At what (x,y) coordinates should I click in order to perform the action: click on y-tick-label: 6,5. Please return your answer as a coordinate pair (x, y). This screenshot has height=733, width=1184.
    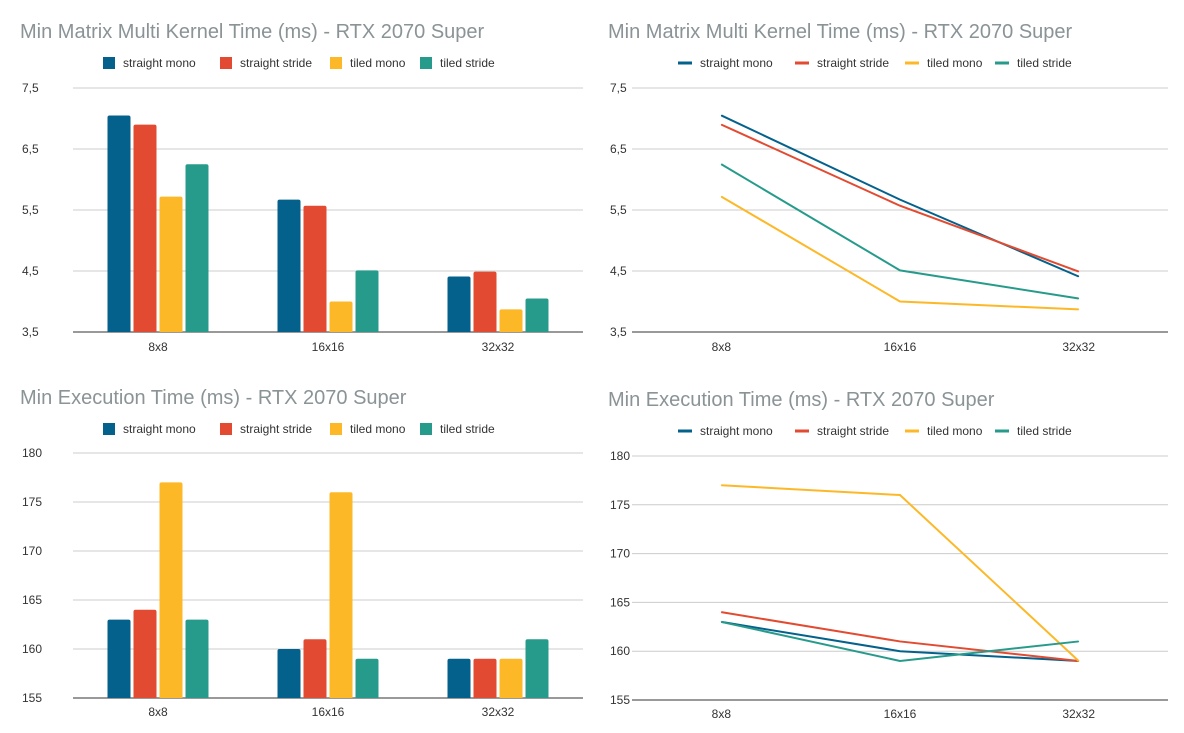
    Looking at the image, I should click on (618, 149).